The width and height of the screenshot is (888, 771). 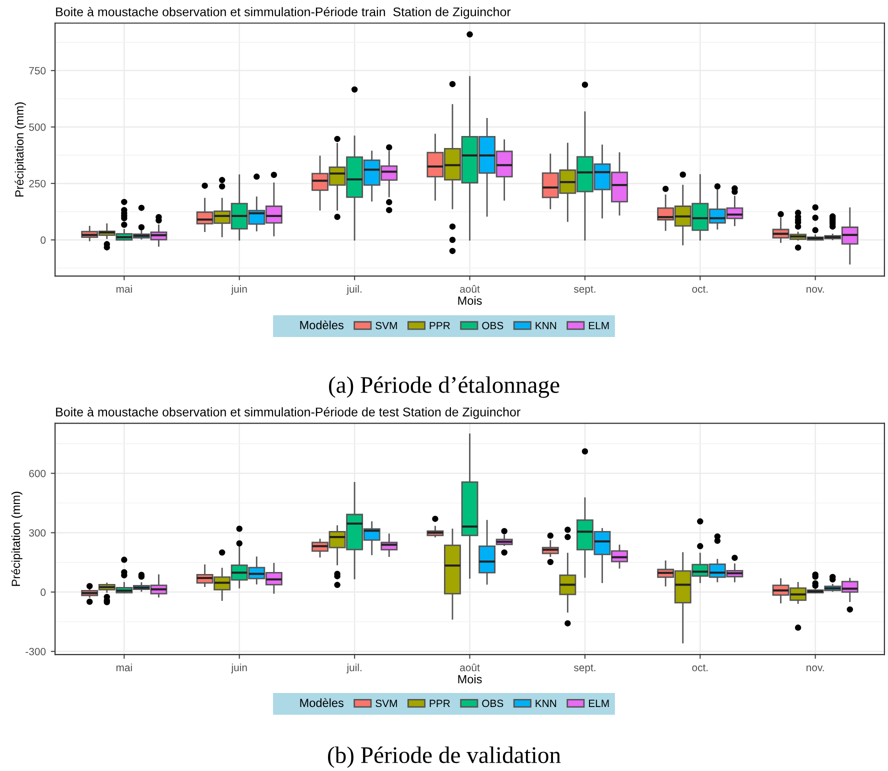 What do you see at coordinates (37, 70) in the screenshot?
I see `y-tick-label: 750` at bounding box center [37, 70].